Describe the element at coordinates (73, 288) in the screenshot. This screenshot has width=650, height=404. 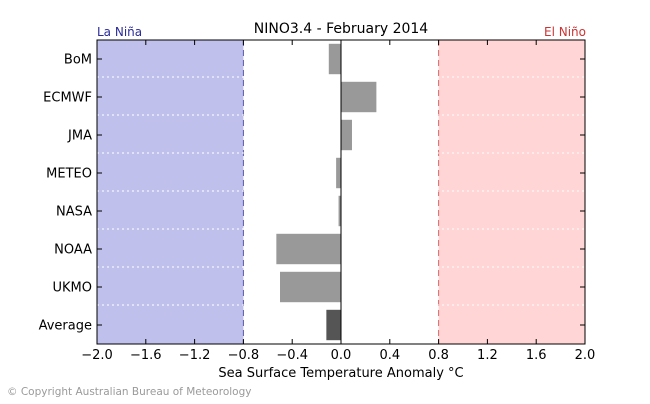
I see `y-tick-label: UKMO` at that location.